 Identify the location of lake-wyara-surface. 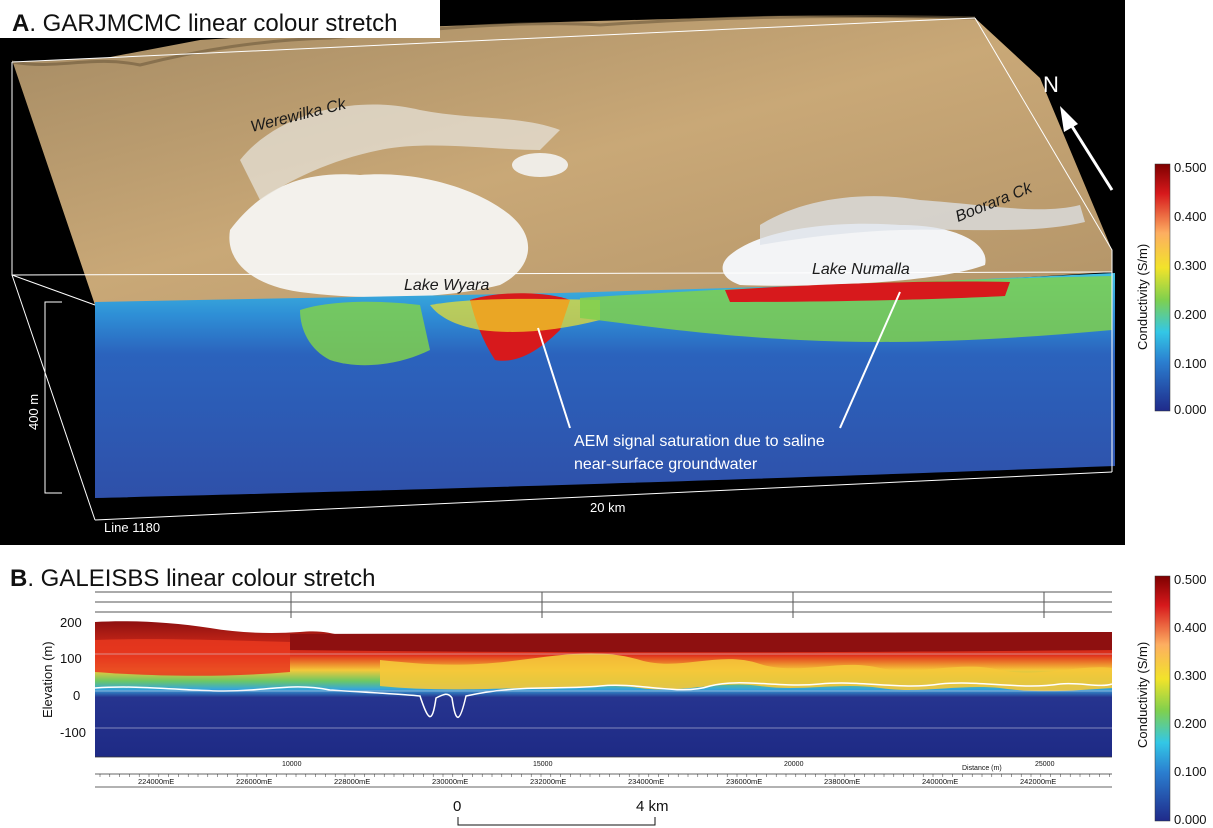
(379, 236).